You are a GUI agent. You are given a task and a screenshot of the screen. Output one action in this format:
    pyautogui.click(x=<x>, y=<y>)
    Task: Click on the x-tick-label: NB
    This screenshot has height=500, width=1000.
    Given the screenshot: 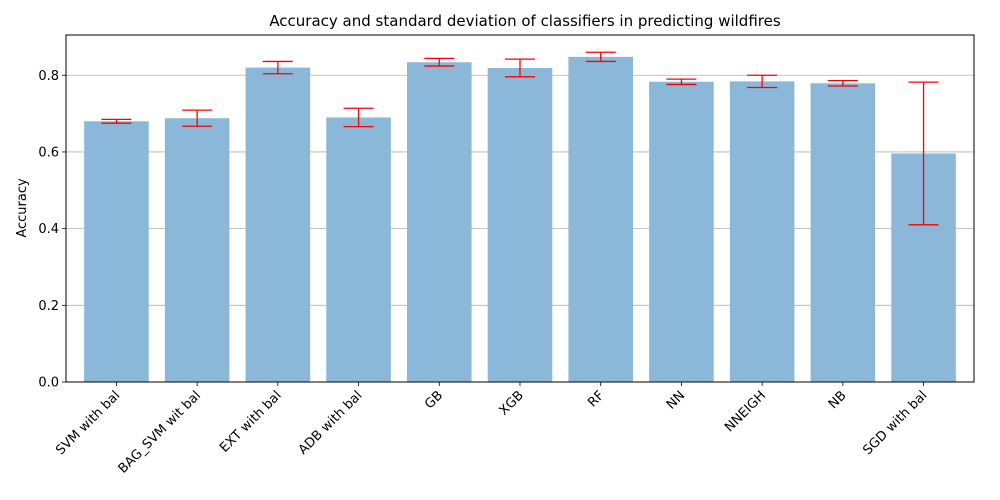 What is the action you would take?
    pyautogui.click(x=838, y=400)
    